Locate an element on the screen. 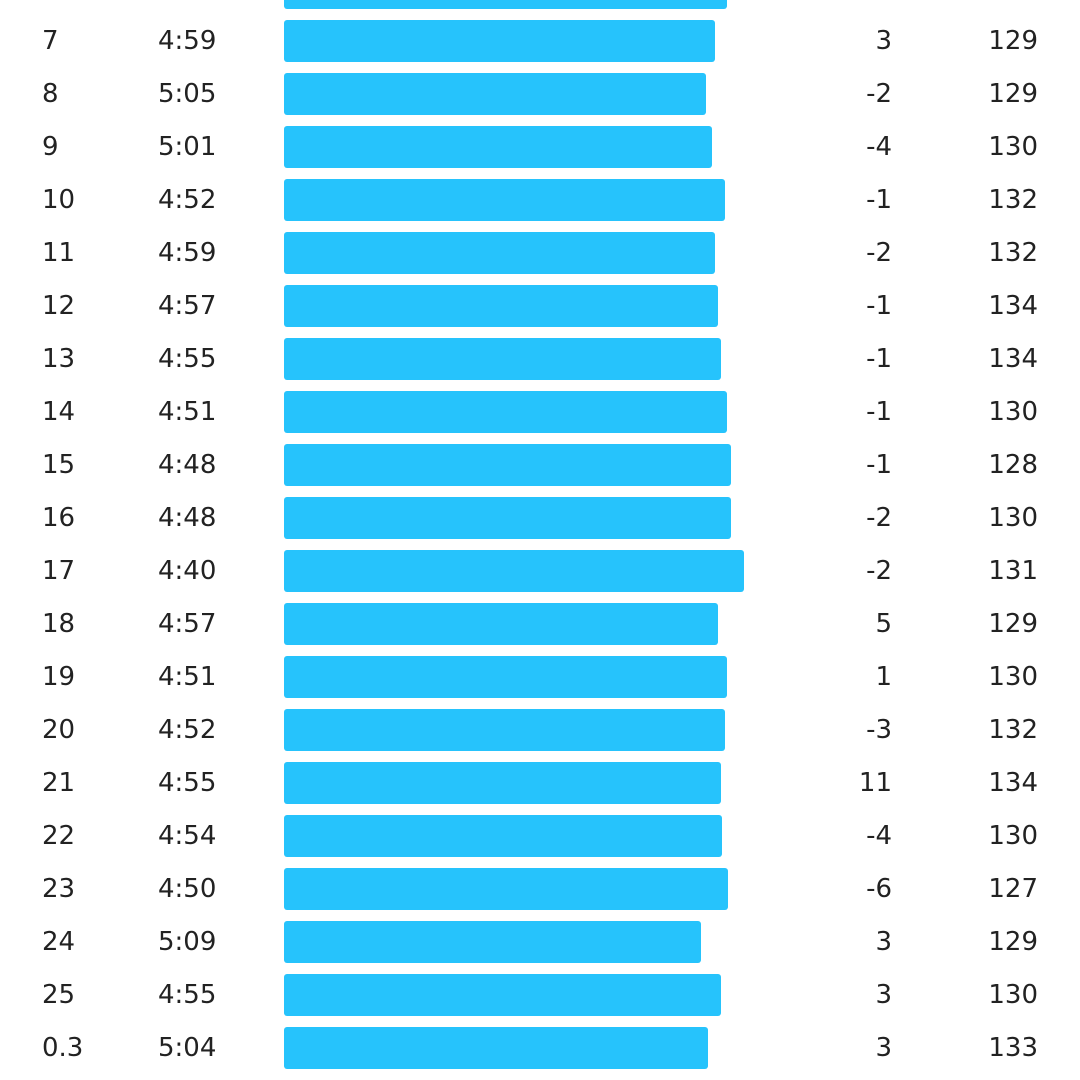  split-row: 24 5:09 3 129 is located at coordinates (540, 942).